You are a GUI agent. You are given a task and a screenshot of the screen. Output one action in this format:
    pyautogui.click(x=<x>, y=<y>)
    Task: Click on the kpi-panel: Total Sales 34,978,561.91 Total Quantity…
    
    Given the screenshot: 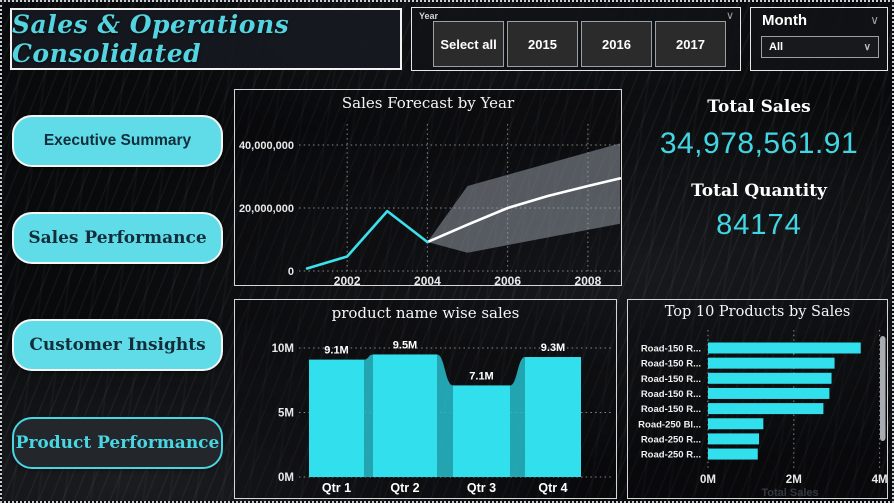 What is the action you would take?
    pyautogui.click(x=759, y=187)
    